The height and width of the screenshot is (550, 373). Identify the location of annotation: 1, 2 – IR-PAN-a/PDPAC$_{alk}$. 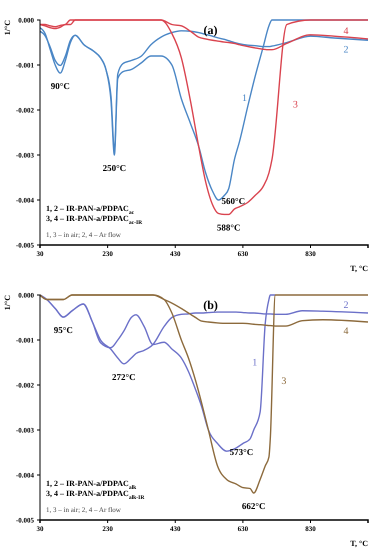
(92, 485).